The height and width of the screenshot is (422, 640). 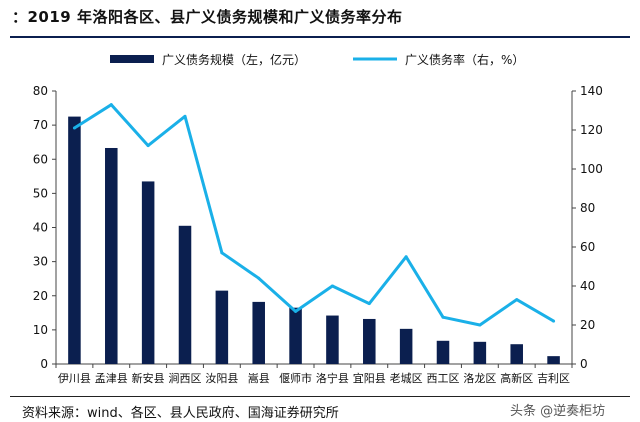 I want to click on y-left-tick-label: 40, so click(x=40, y=228).